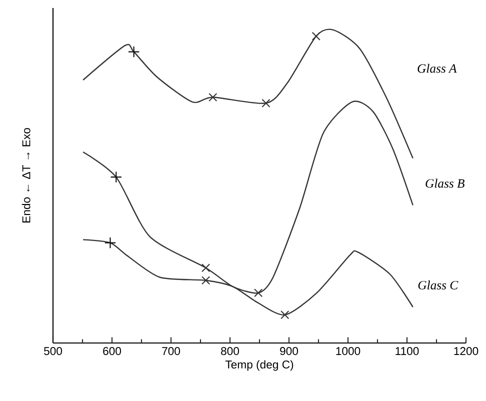 This screenshot has height=401, width=486. What do you see at coordinates (289, 351) in the screenshot?
I see `x-tick-label: 900` at bounding box center [289, 351].